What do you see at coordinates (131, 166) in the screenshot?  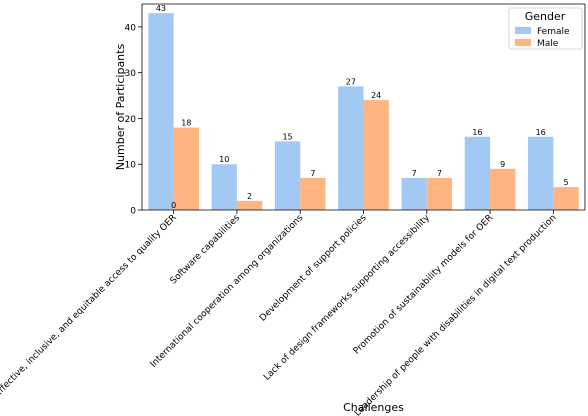 I see `y-tick-label: 10` at bounding box center [131, 166].